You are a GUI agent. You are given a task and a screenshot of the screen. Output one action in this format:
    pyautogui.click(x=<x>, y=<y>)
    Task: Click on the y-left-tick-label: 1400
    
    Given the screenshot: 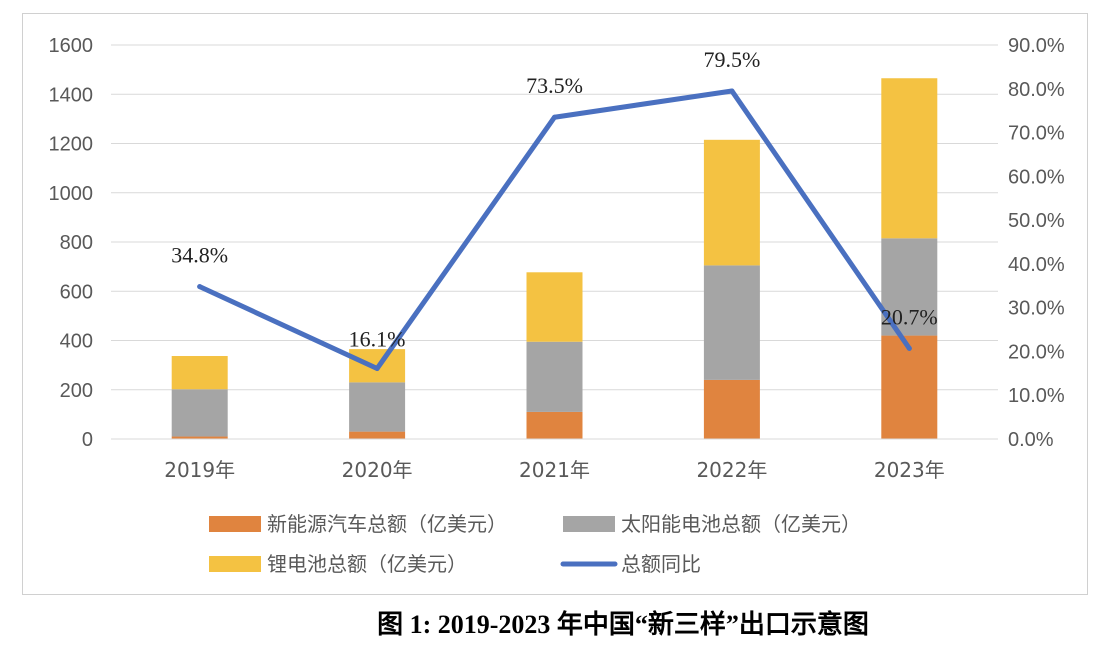 What is the action you would take?
    pyautogui.click(x=71, y=95)
    